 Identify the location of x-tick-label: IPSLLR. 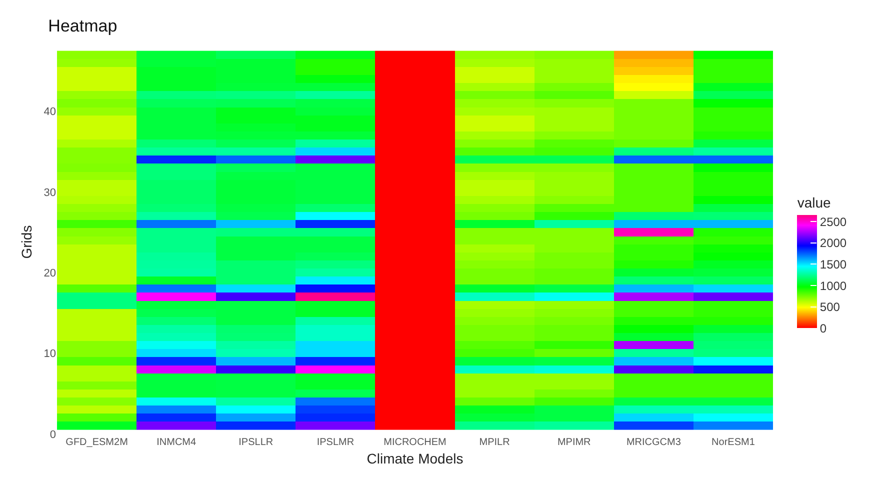
(256, 442).